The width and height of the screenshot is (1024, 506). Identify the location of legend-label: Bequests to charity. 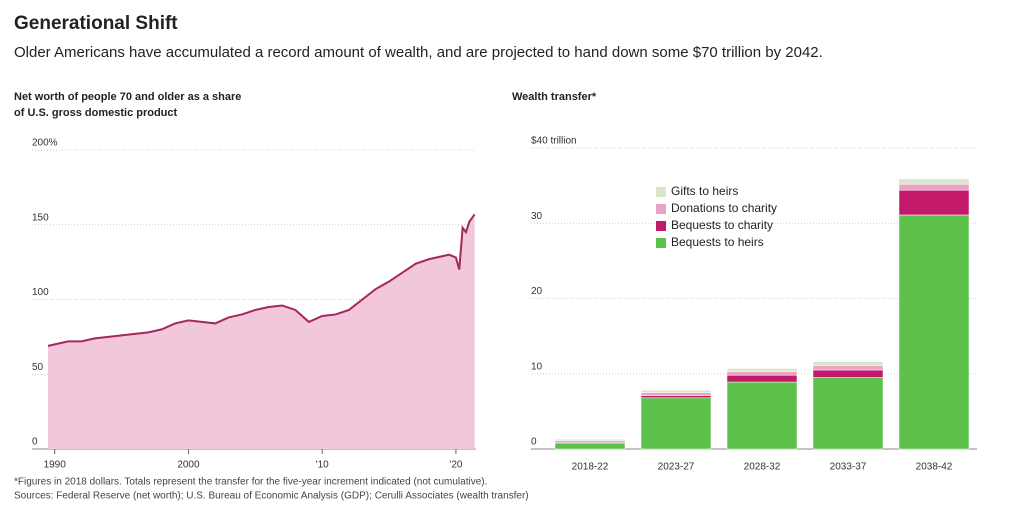
(722, 225).